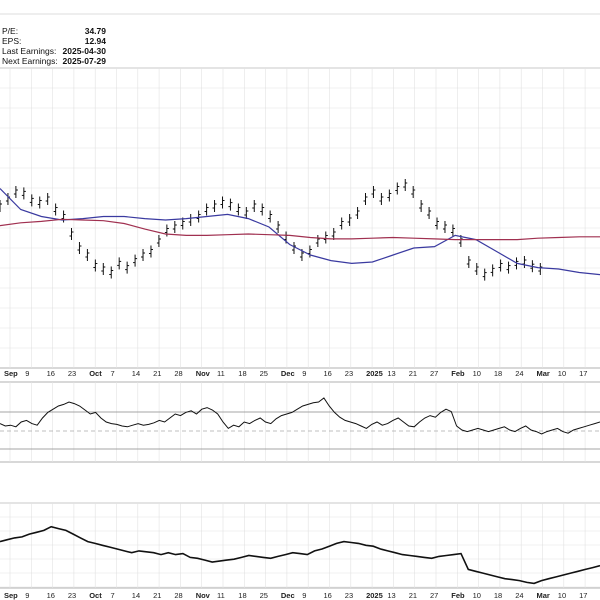 This screenshot has height=600, width=600. Describe the element at coordinates (374, 373) in the screenshot. I see `x-tick-label: 2025` at that location.